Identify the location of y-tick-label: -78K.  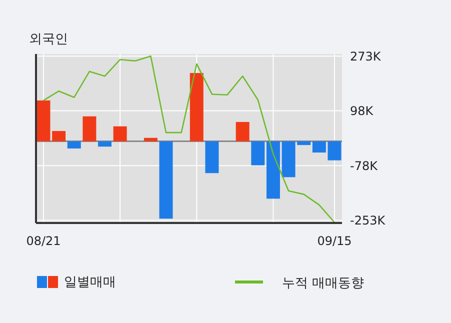
(364, 165).